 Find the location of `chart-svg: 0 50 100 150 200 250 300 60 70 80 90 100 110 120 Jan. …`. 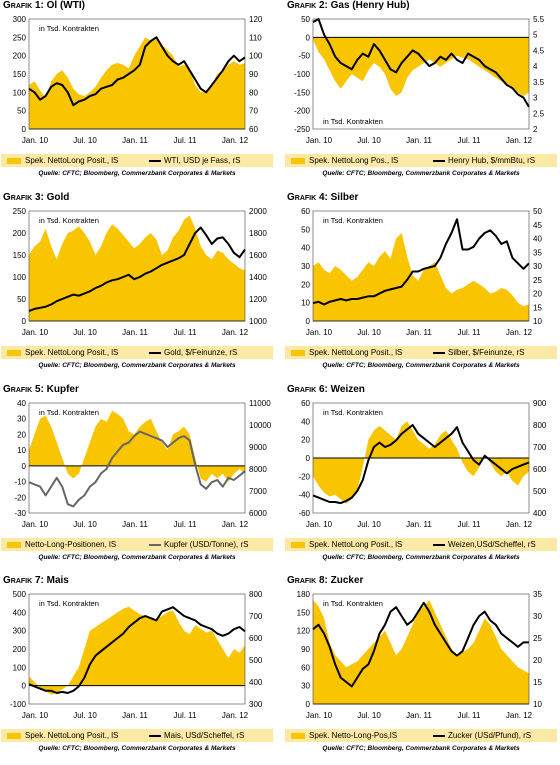

chart-svg: 0 50 100 150 200 250 300 60 70 80 90 100 110 120 Jan. … is located at coordinates (138, 80).